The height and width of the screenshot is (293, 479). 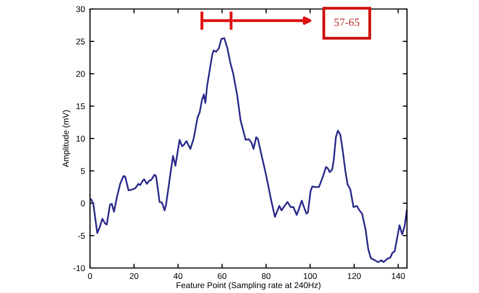 What do you see at coordinates (66, 139) in the screenshot?
I see `y-axis-title: Amplitude (mV)` at bounding box center [66, 139].